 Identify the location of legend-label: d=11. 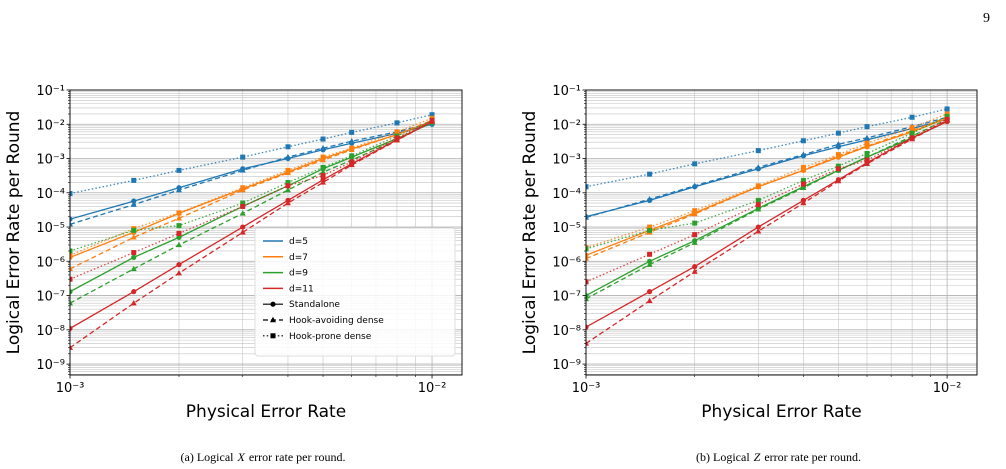
(301, 289).